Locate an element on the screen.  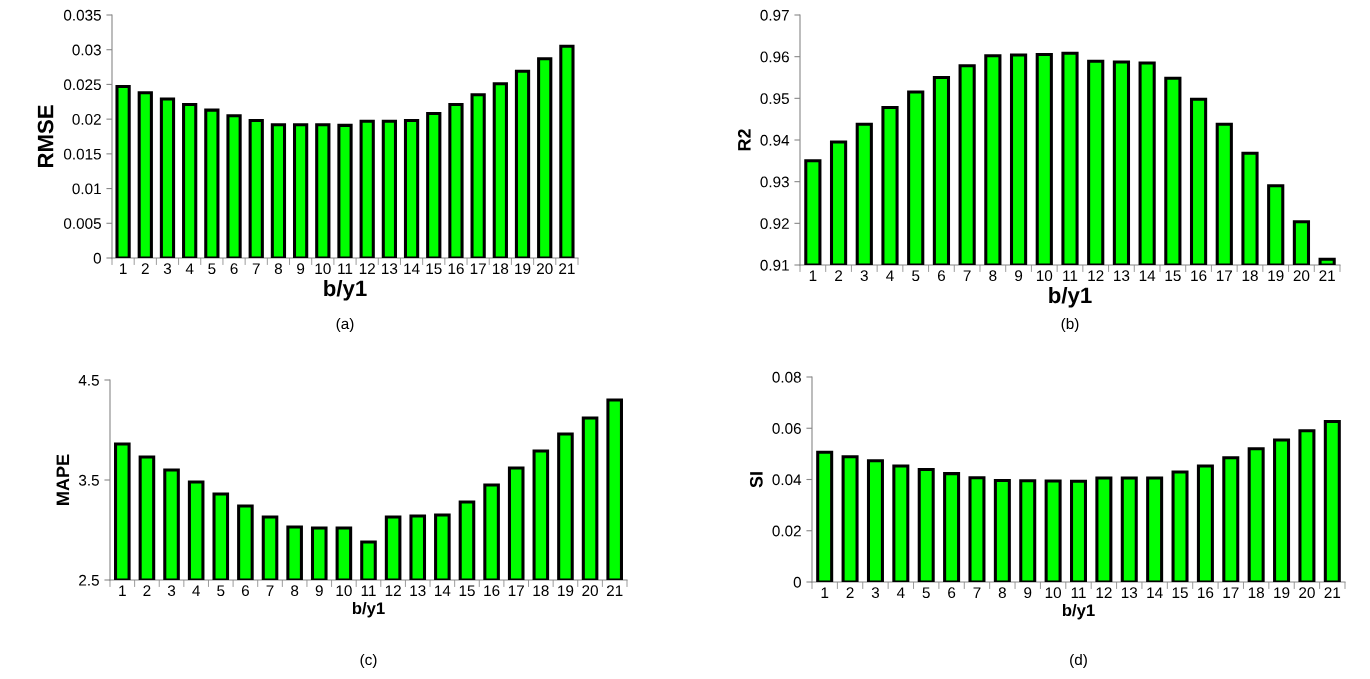
y-tick-label: 4.5 is located at coordinates (88, 380).